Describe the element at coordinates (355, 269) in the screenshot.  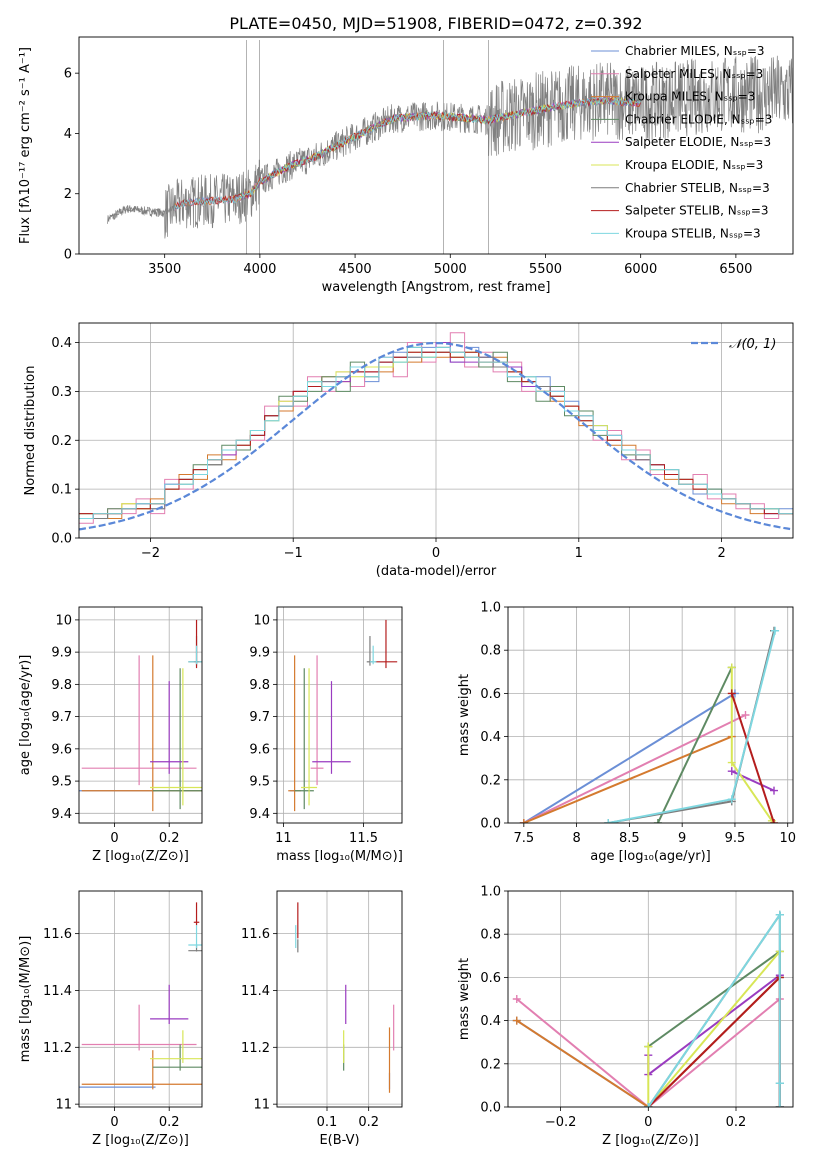
I see `x-tick-label: 4500` at that location.